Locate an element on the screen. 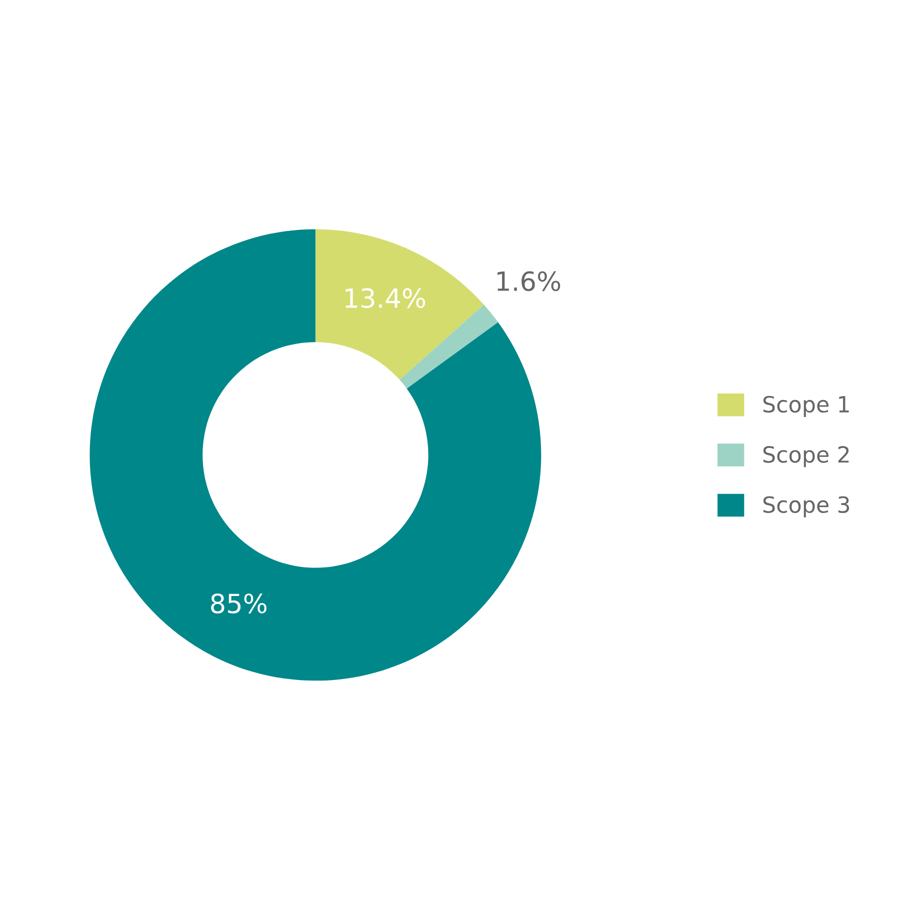  data-label: 13.4% is located at coordinates (386, 298).